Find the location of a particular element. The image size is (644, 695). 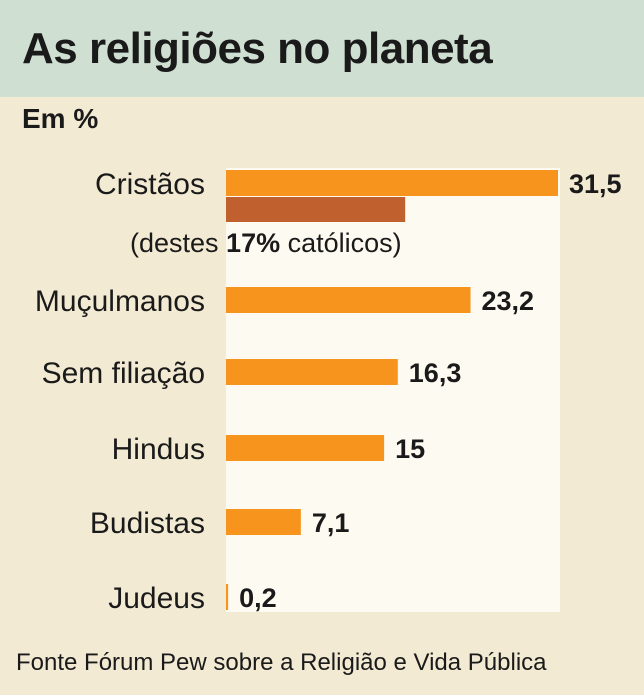

unit-label: Em % is located at coordinates (60, 118).